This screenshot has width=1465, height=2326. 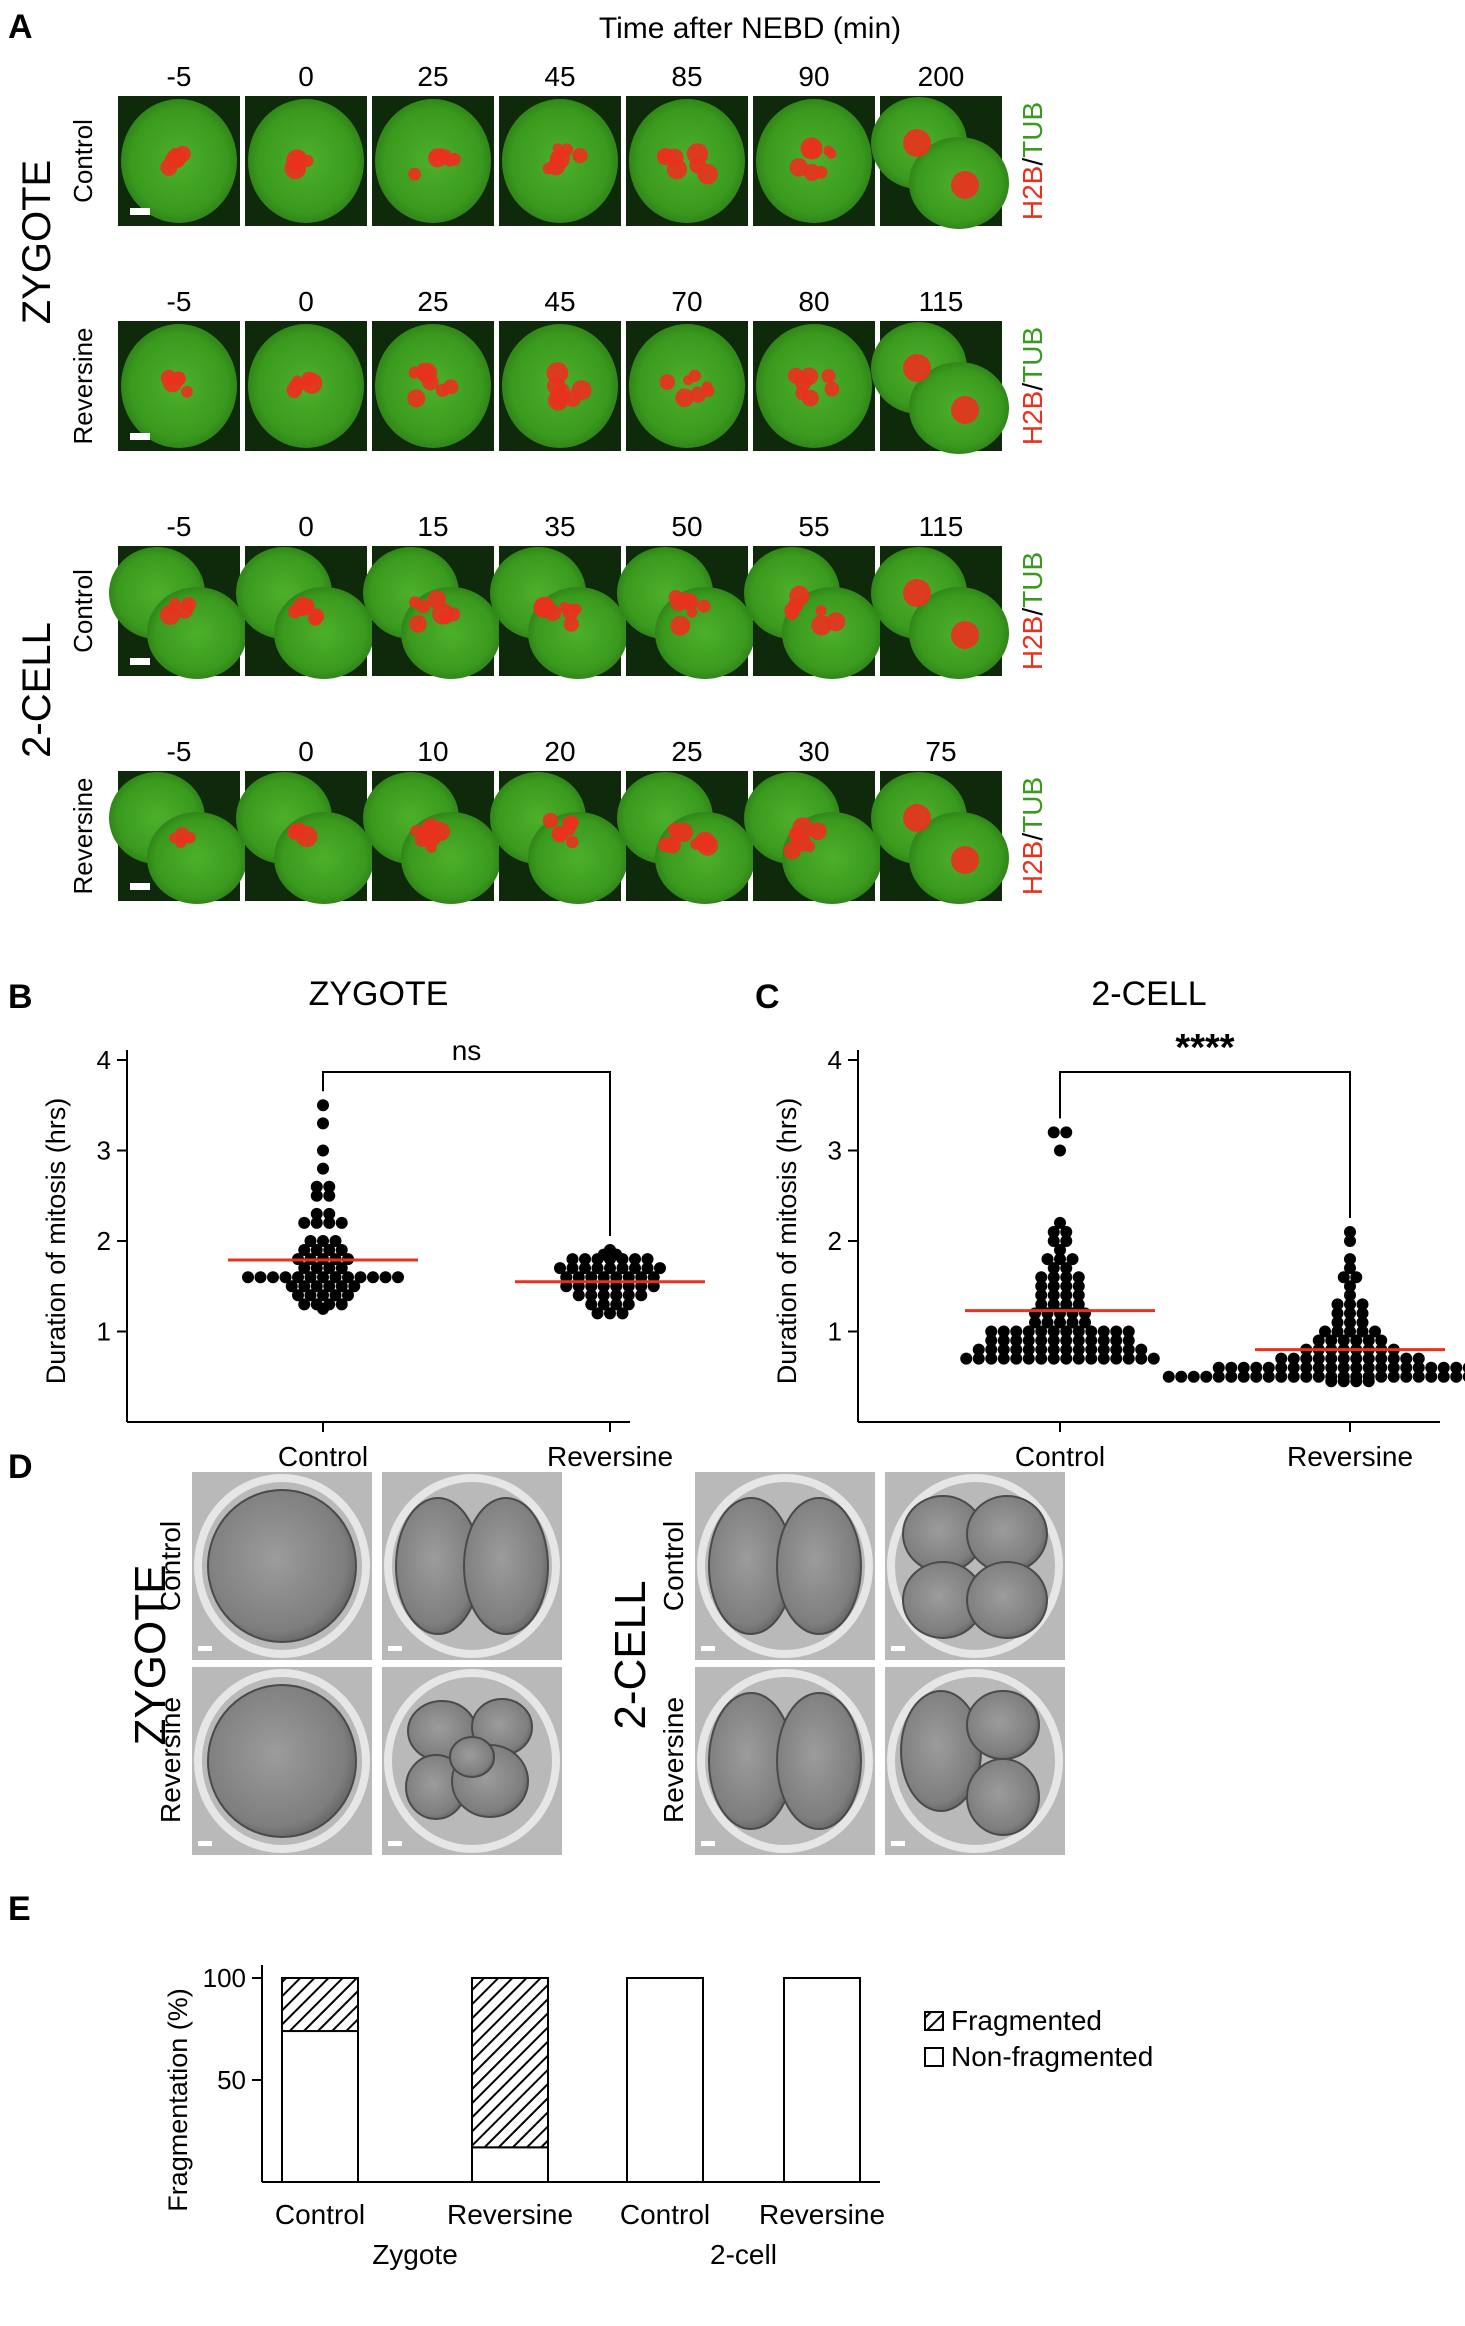 What do you see at coordinates (323, 1456) in the screenshot?
I see `x-tick-label: Control` at bounding box center [323, 1456].